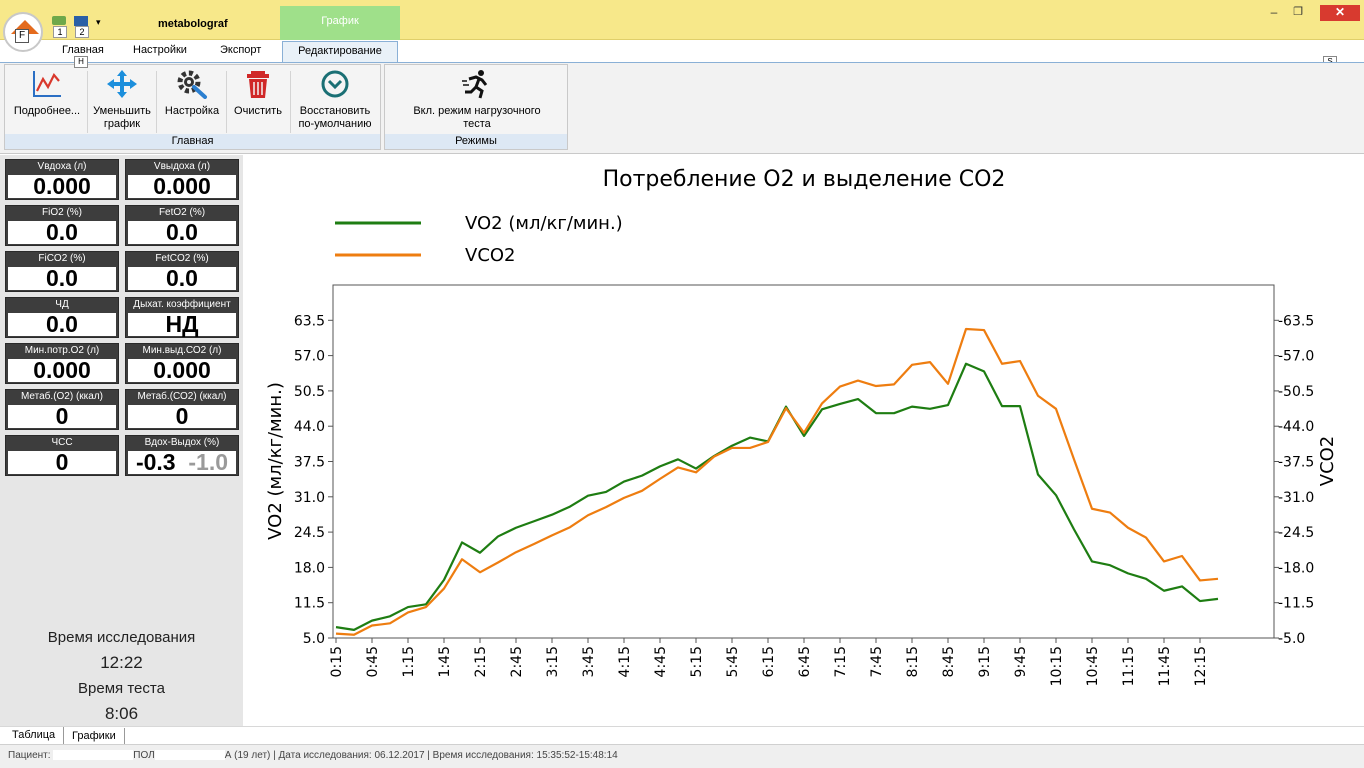  Describe the element at coordinates (313, 480) in the screenshot. I see `y-axis-left: 5.0 11.5 18.0 24.5 31.0 37.5 44.0 50.5 57.0 63.5` at that location.